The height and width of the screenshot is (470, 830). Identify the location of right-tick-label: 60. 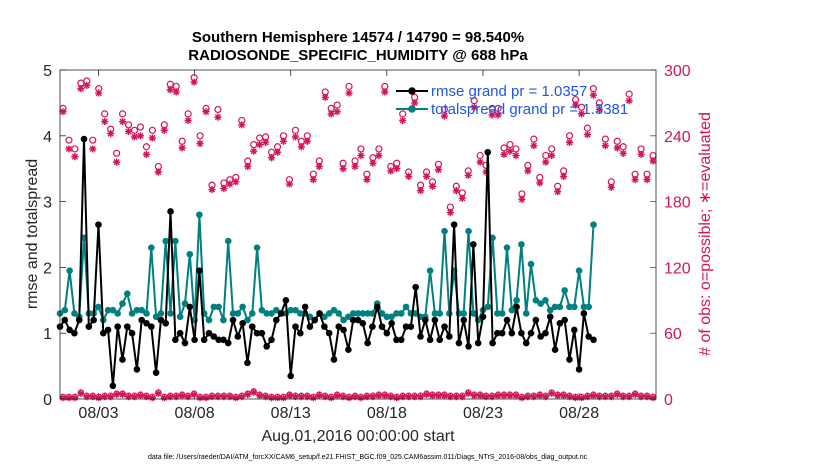
(673, 334).